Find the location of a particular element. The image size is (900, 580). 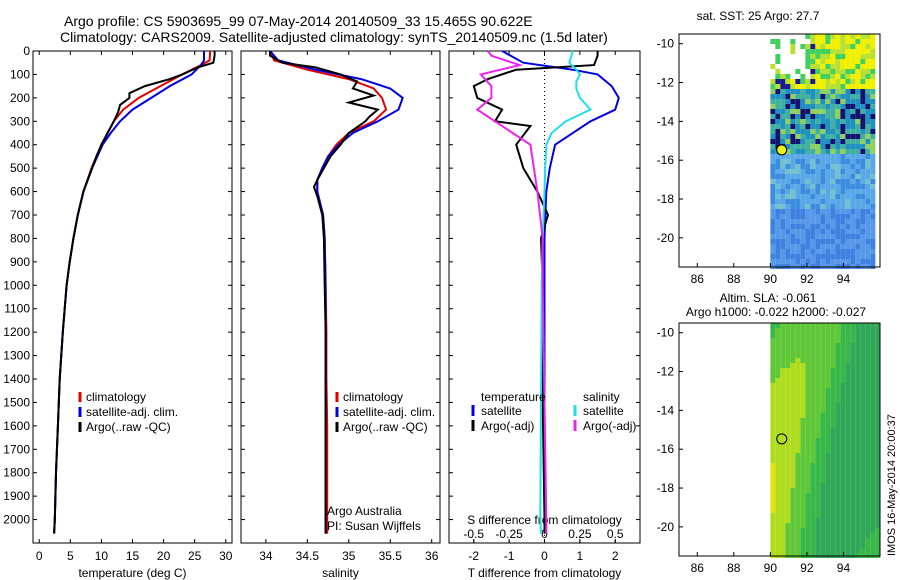

sst-map-ytick-label: -20 is located at coordinates (666, 238).